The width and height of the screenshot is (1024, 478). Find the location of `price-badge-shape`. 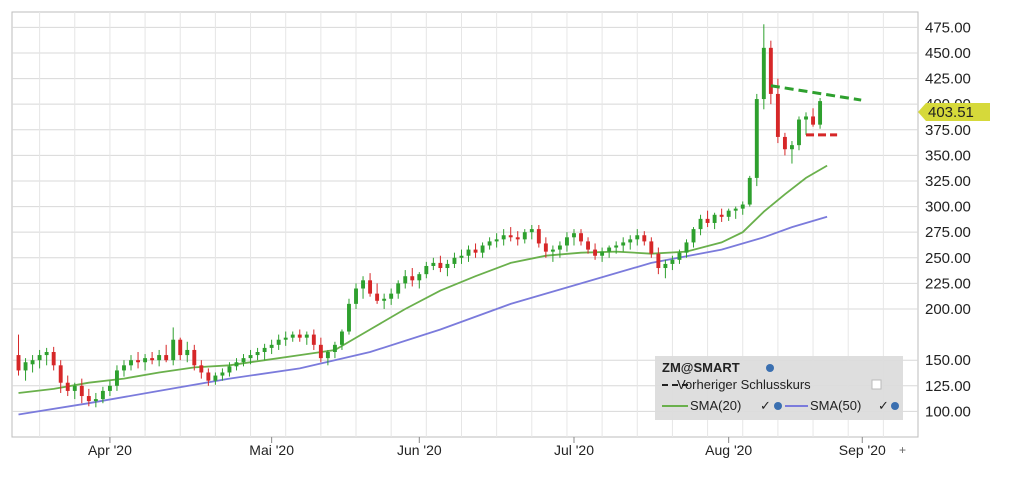

price-badge-shape is located at coordinates (954, 112).